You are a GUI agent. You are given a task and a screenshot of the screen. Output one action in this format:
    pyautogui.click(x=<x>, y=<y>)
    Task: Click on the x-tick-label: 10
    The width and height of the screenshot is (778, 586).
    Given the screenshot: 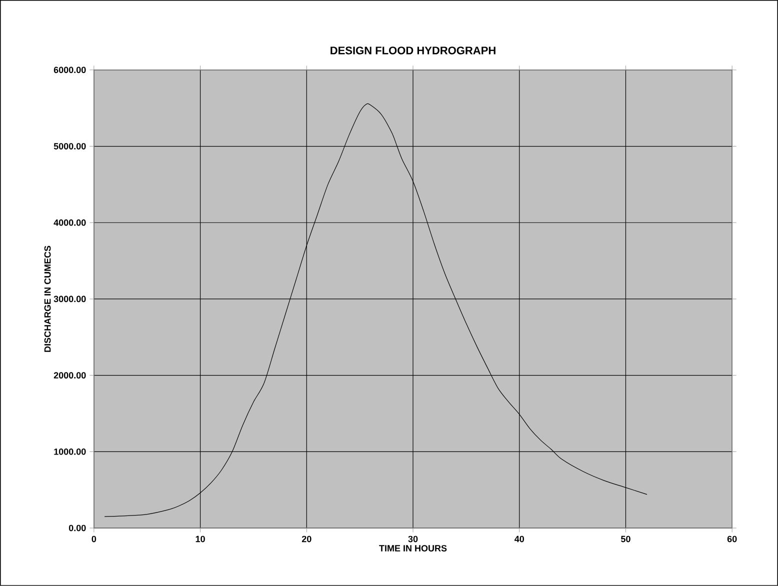 What is the action you would take?
    pyautogui.click(x=200, y=539)
    